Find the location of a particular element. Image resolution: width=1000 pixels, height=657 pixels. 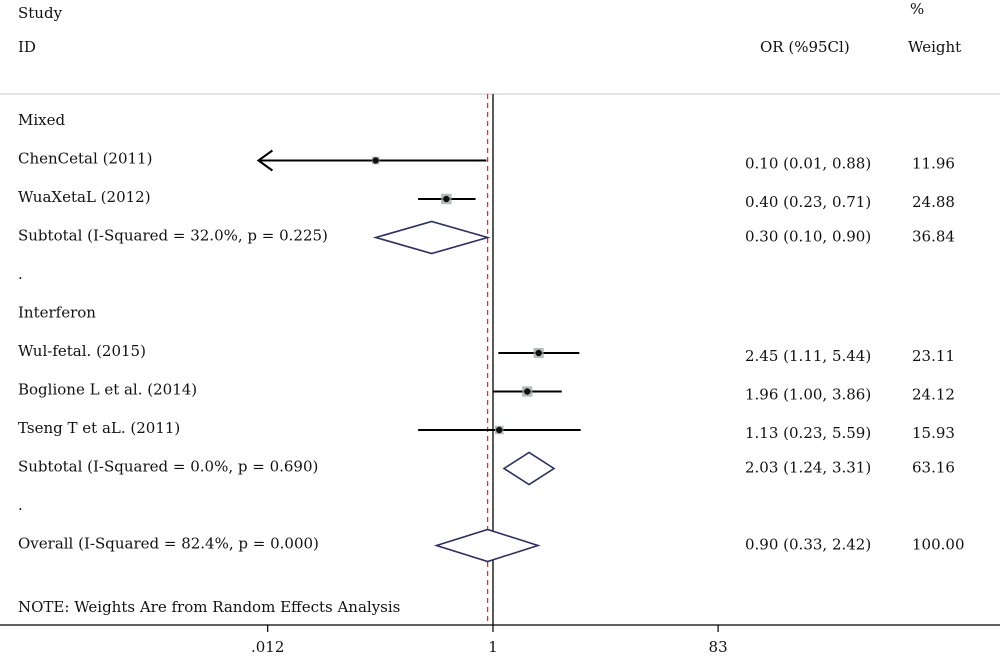

group-label-interferon: Interferon is located at coordinates (57, 313).